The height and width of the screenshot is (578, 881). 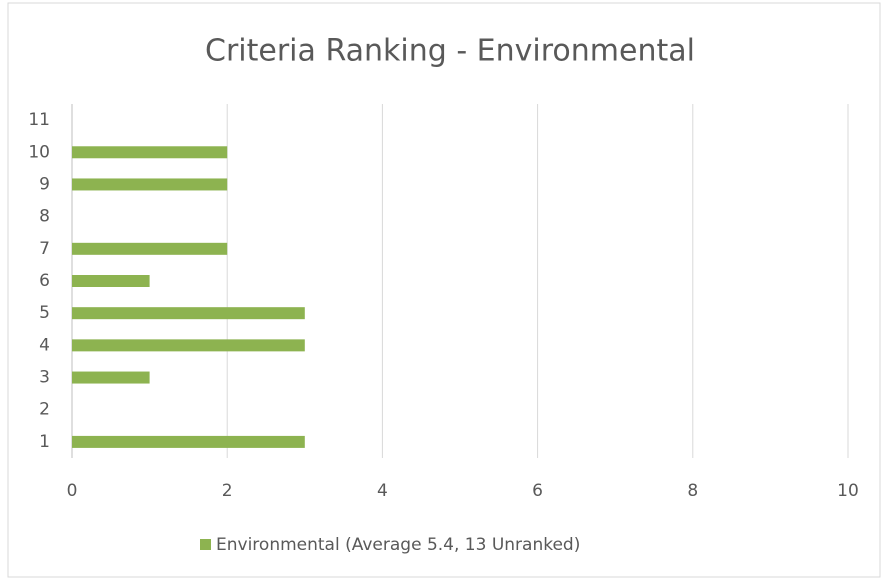 I want to click on y-tick-label: 11, so click(x=39, y=120).